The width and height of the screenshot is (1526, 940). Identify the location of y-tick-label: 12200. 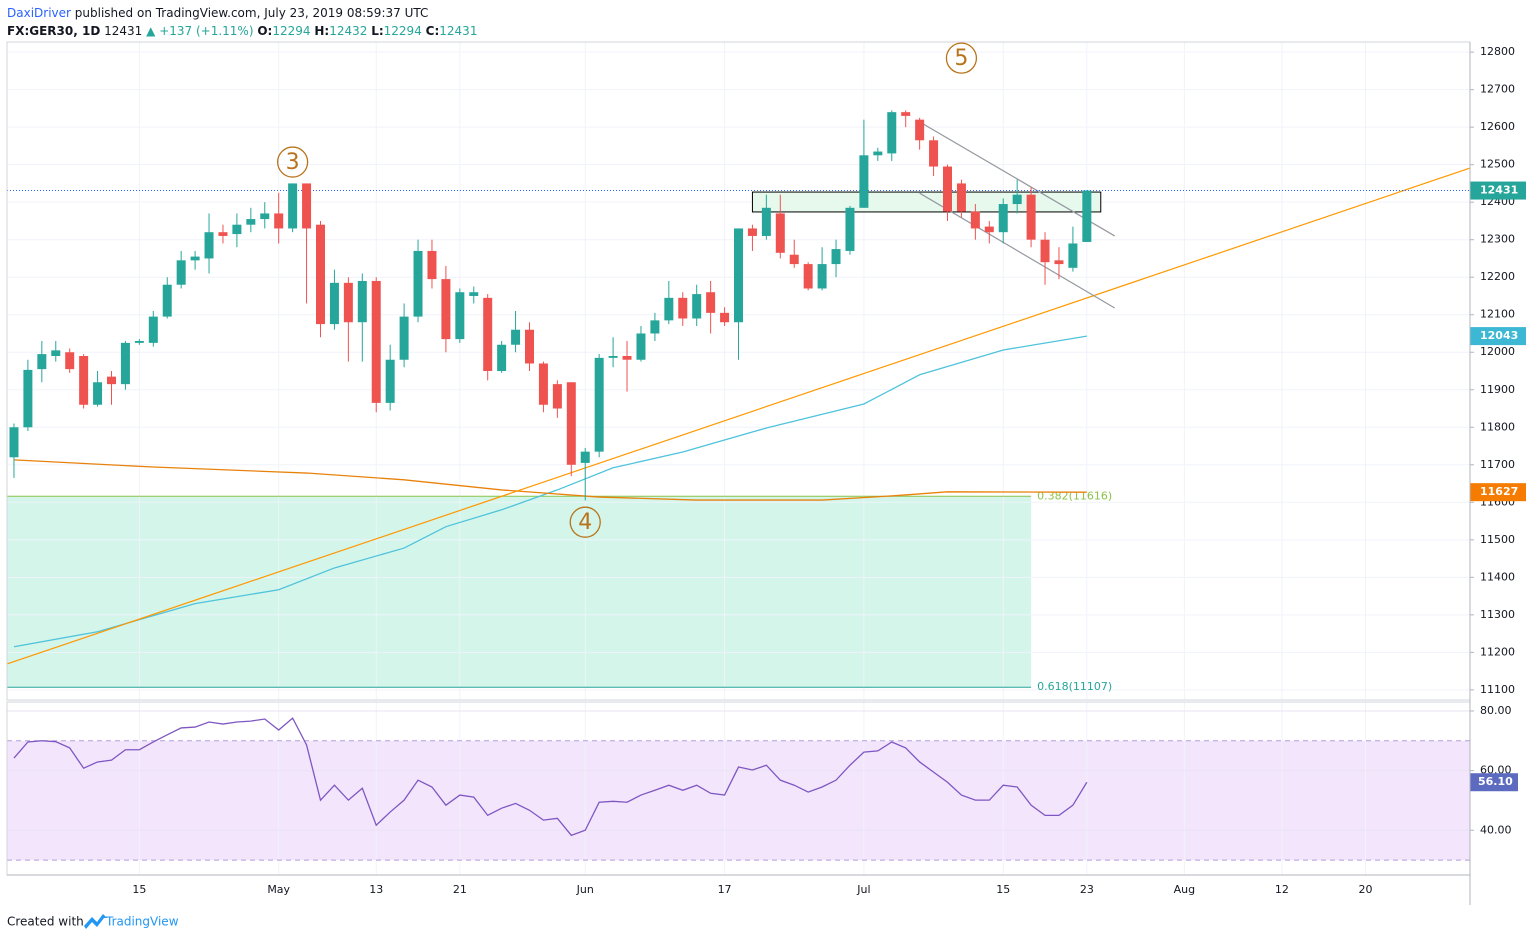
(1497, 276).